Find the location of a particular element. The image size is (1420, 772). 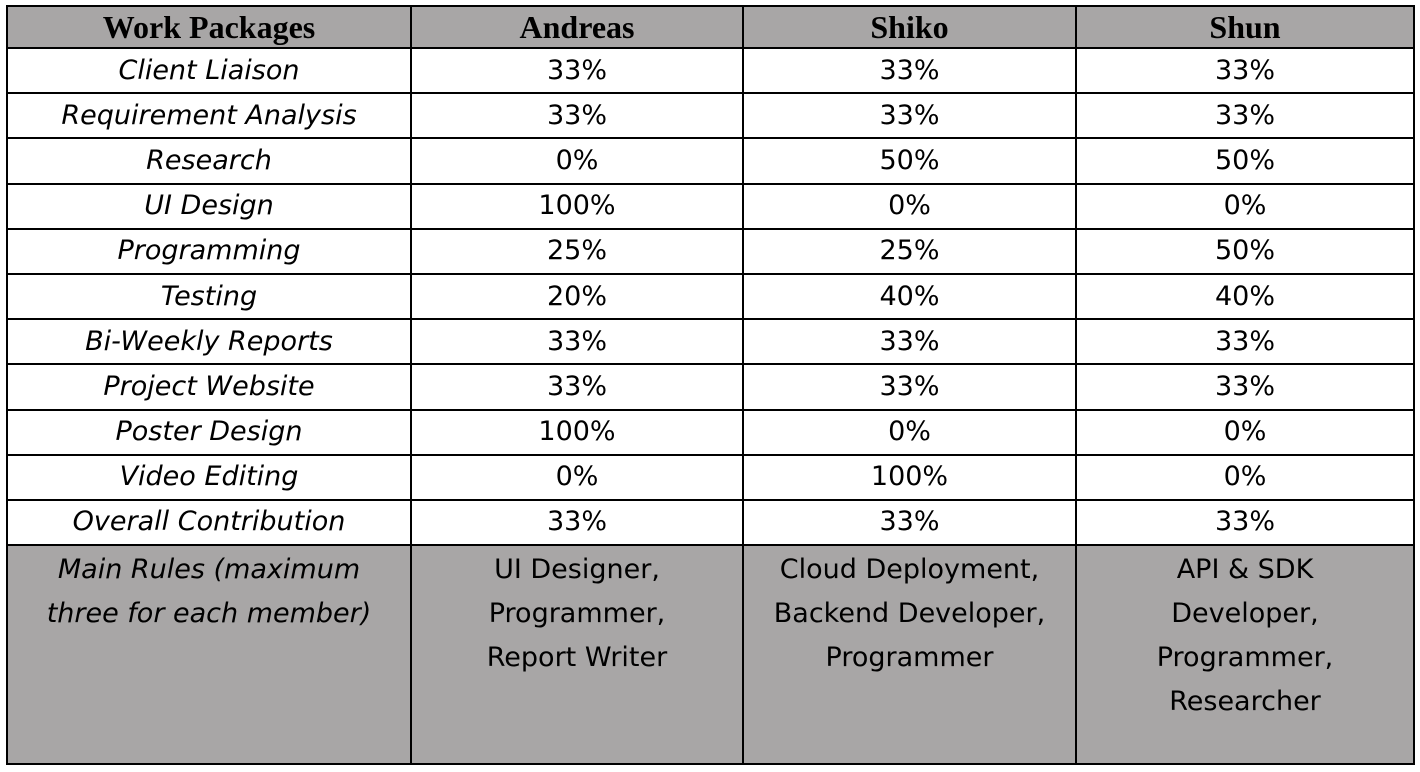

package-name: UI Design is located at coordinates (209, 206).